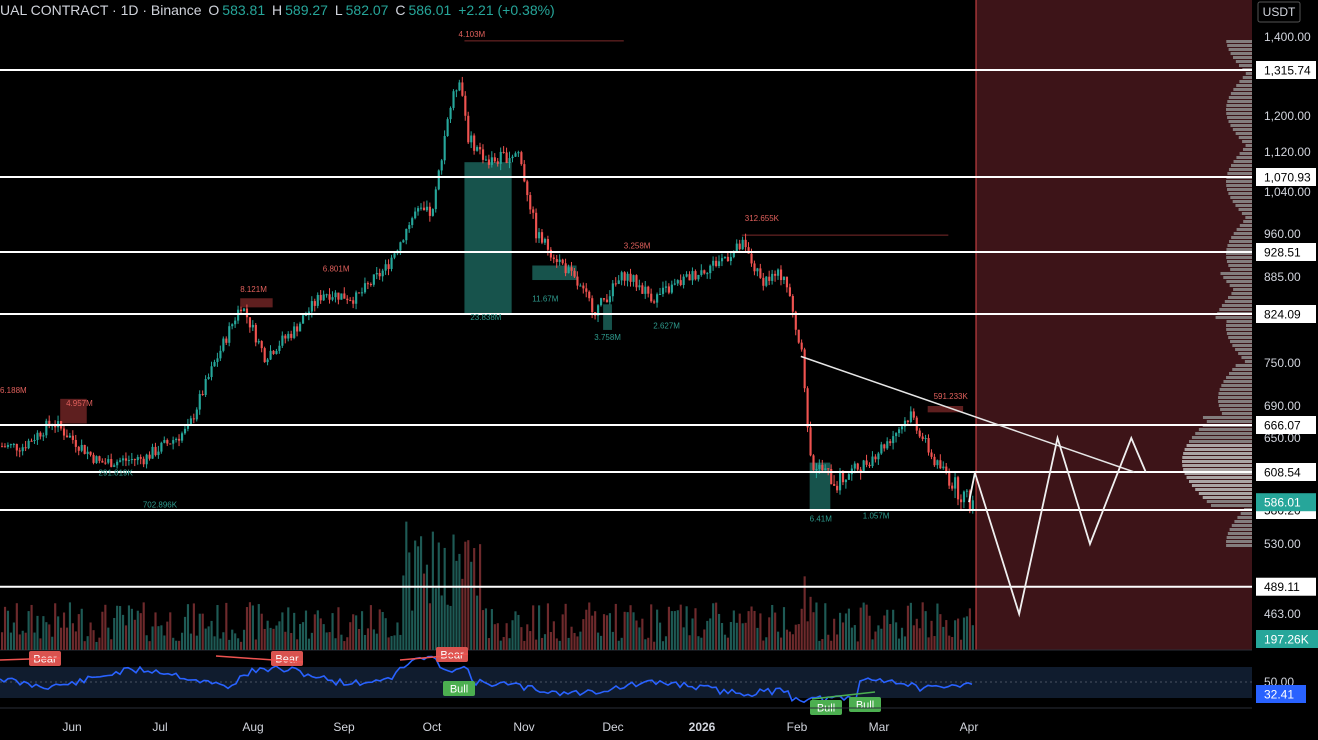  I want to click on symbol-title: UAL CONTRACT · 1D · Binance, so click(101, 10).